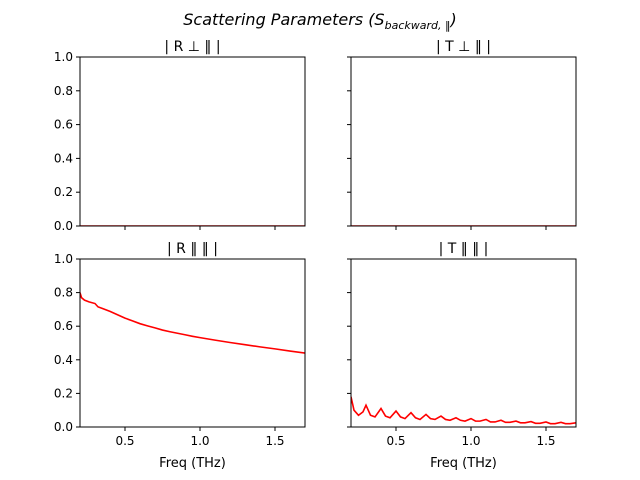  What do you see at coordinates (452, 19) in the screenshot?
I see `suptitle-close: )` at bounding box center [452, 19].